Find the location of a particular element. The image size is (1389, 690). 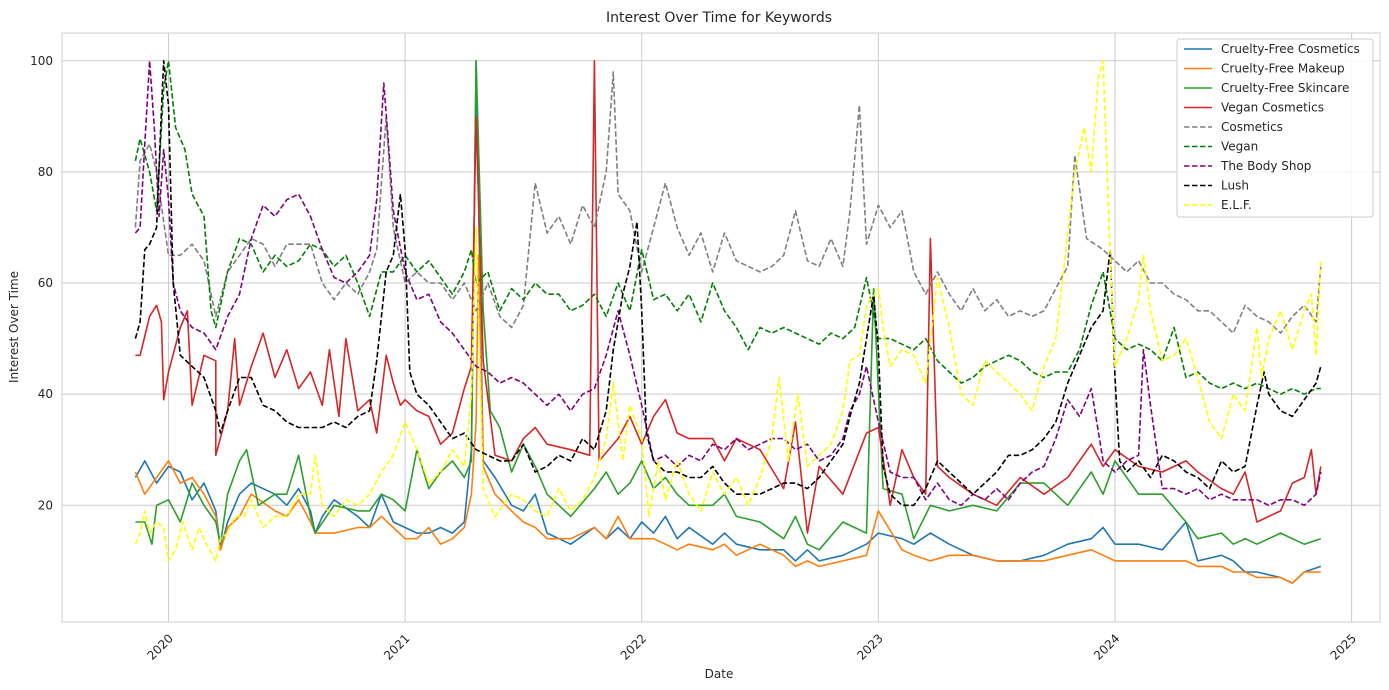

y-axis-label: Interest Over Time is located at coordinates (14, 327).